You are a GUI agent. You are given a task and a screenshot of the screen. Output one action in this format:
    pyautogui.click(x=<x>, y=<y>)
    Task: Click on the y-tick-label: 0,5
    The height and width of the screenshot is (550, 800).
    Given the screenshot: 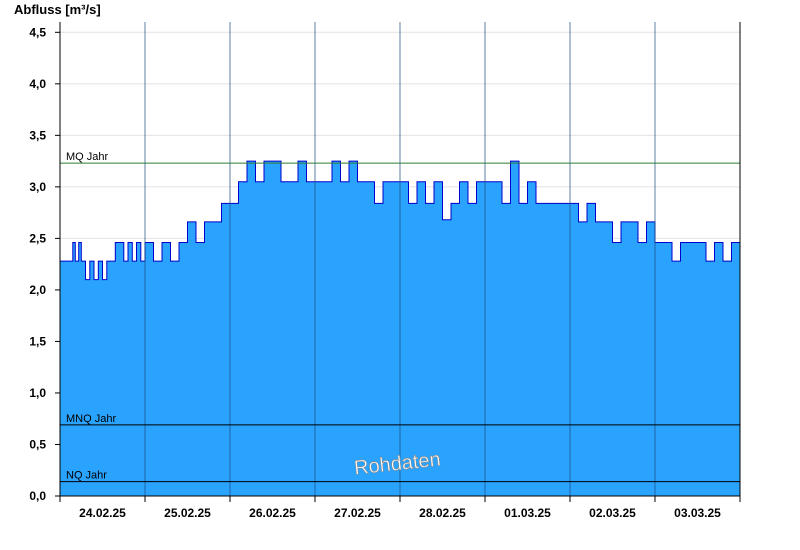 What is the action you would take?
    pyautogui.click(x=37, y=444)
    